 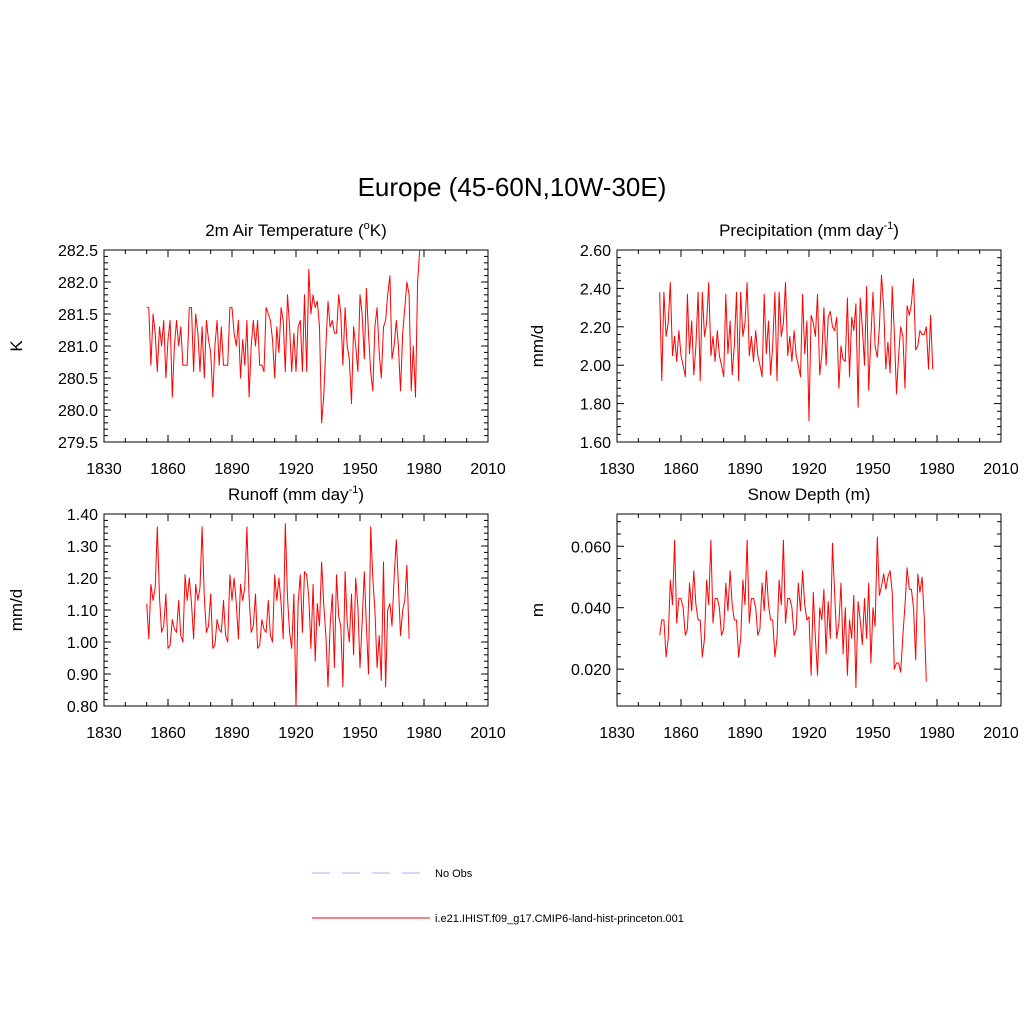 I want to click on y-tick-label: 280.0, so click(x=78, y=411).